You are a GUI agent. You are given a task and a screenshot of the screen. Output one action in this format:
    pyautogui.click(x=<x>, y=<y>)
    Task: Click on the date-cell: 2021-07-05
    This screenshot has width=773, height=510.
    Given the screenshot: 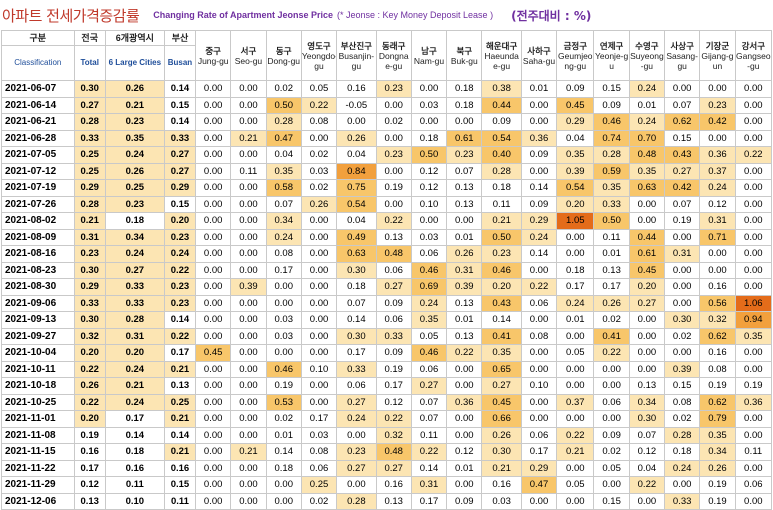 What is the action you would take?
    pyautogui.click(x=38, y=155)
    